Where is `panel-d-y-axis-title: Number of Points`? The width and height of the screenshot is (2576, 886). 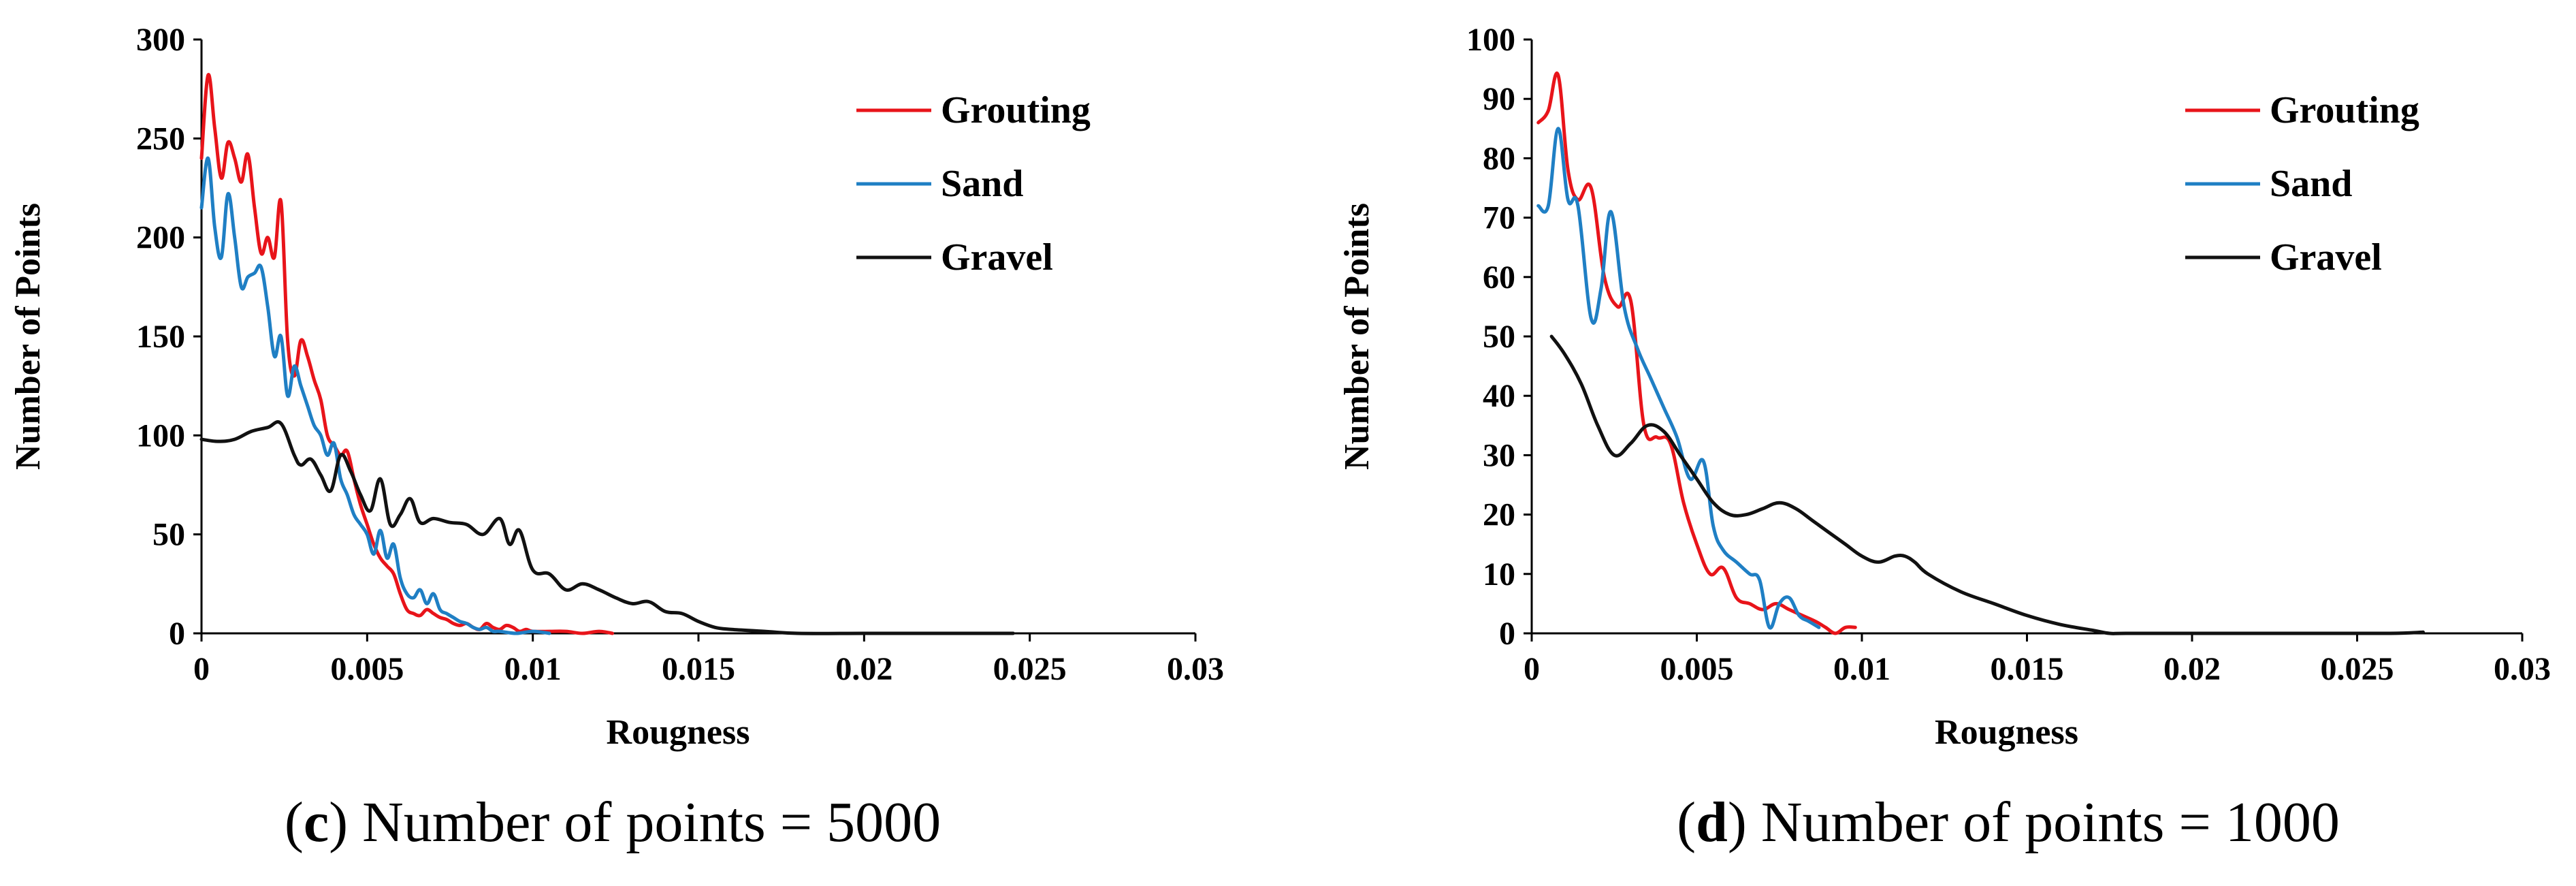
panel-d-y-axis-title: Number of Points is located at coordinates (1357, 336).